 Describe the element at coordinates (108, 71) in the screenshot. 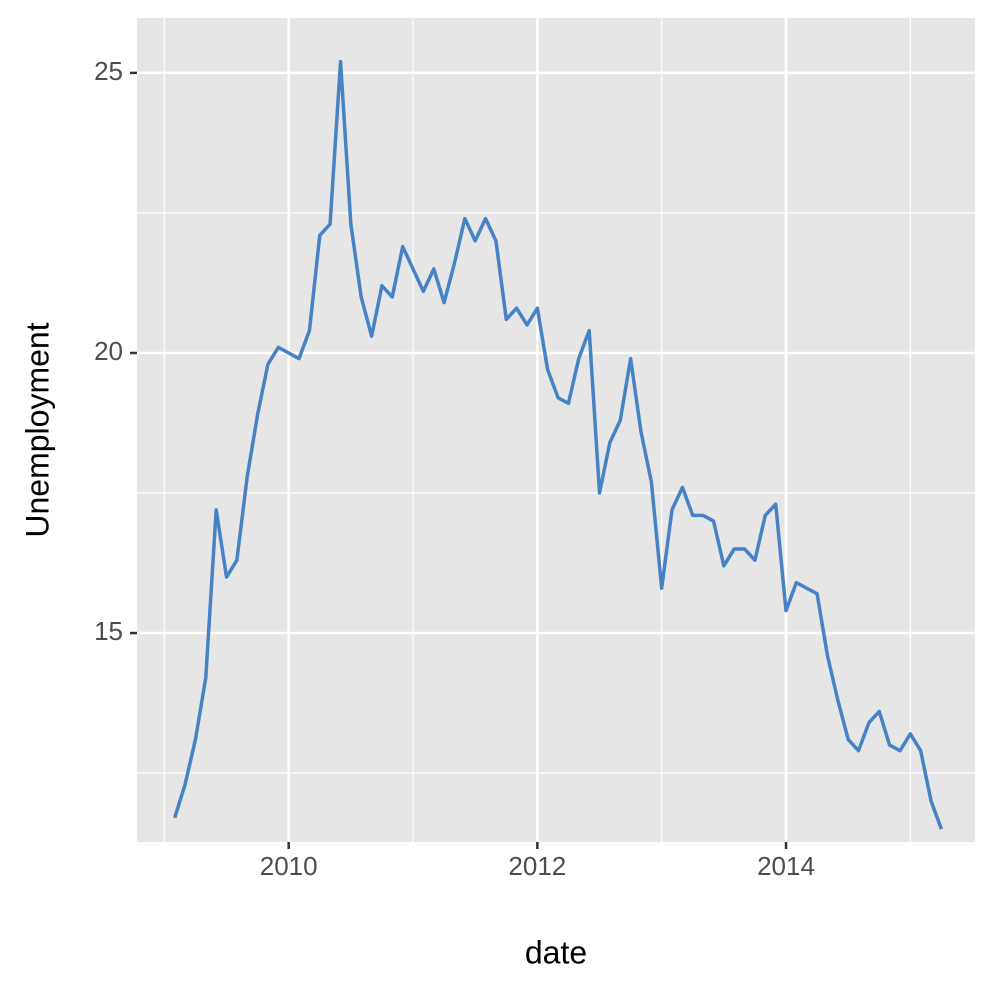

I see `y-tick-label: 25` at that location.